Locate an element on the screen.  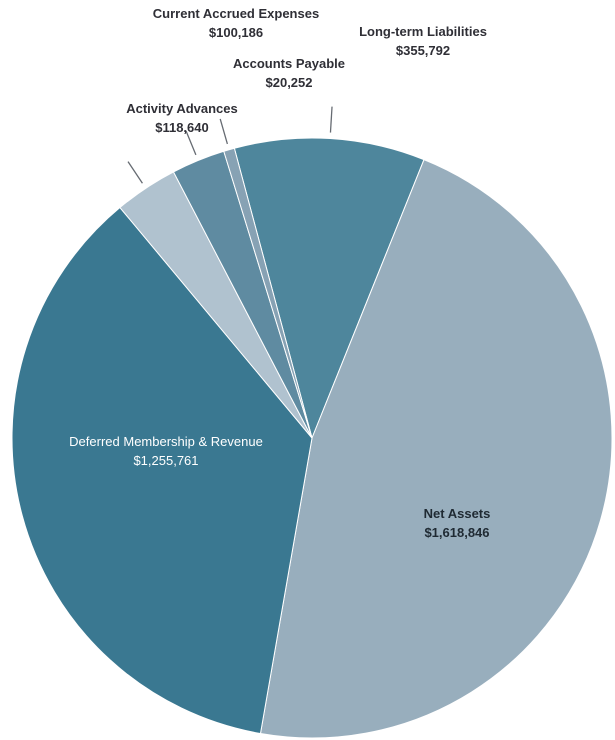
slice-value: $1,618,846 is located at coordinates (456, 532).